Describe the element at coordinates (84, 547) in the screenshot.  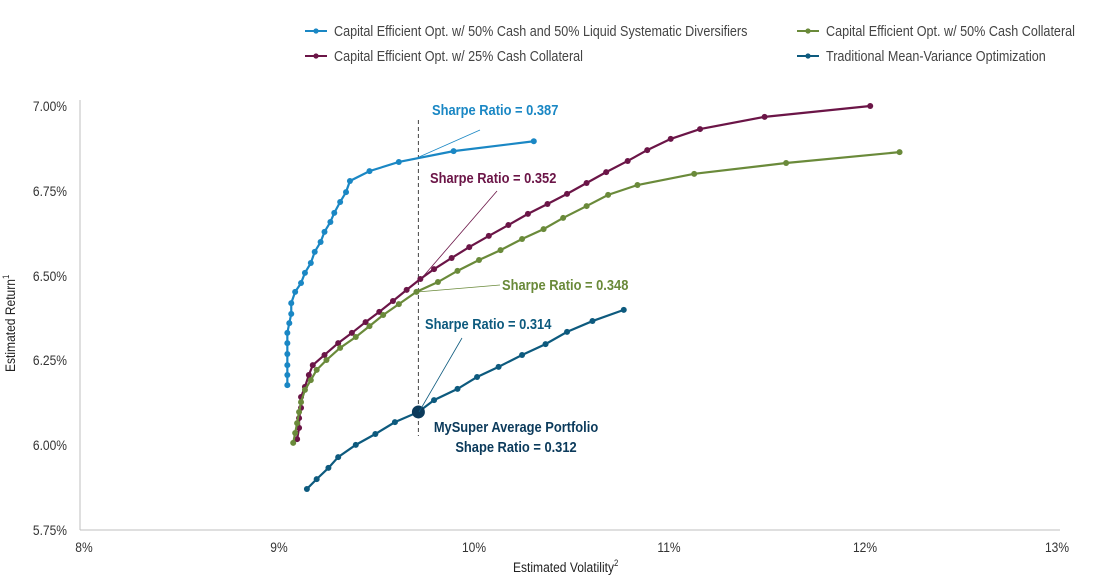
I see `x-tick-label: 8%` at that location.